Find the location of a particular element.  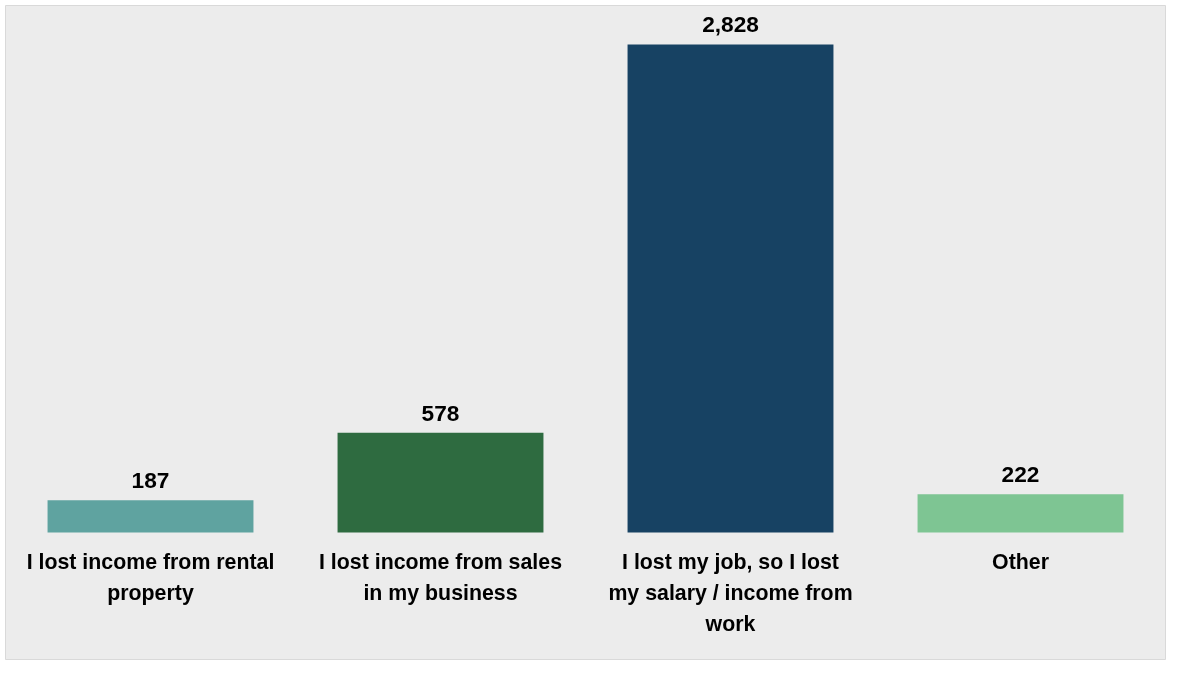

data-label: 578 is located at coordinates (440, 412).